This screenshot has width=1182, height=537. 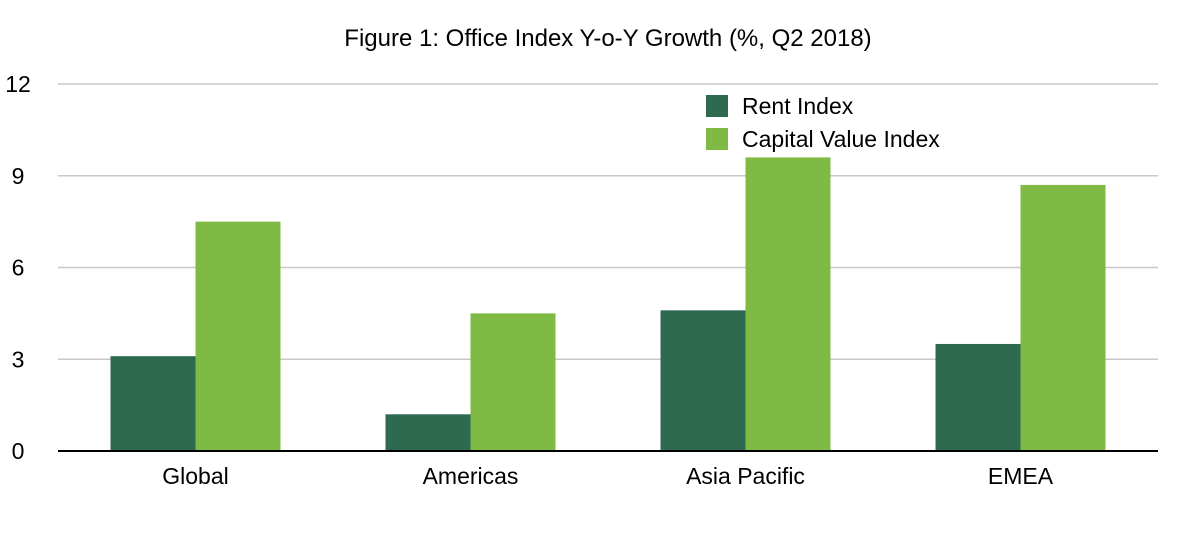 I want to click on x-category-label: EMEA, so click(x=1021, y=476).